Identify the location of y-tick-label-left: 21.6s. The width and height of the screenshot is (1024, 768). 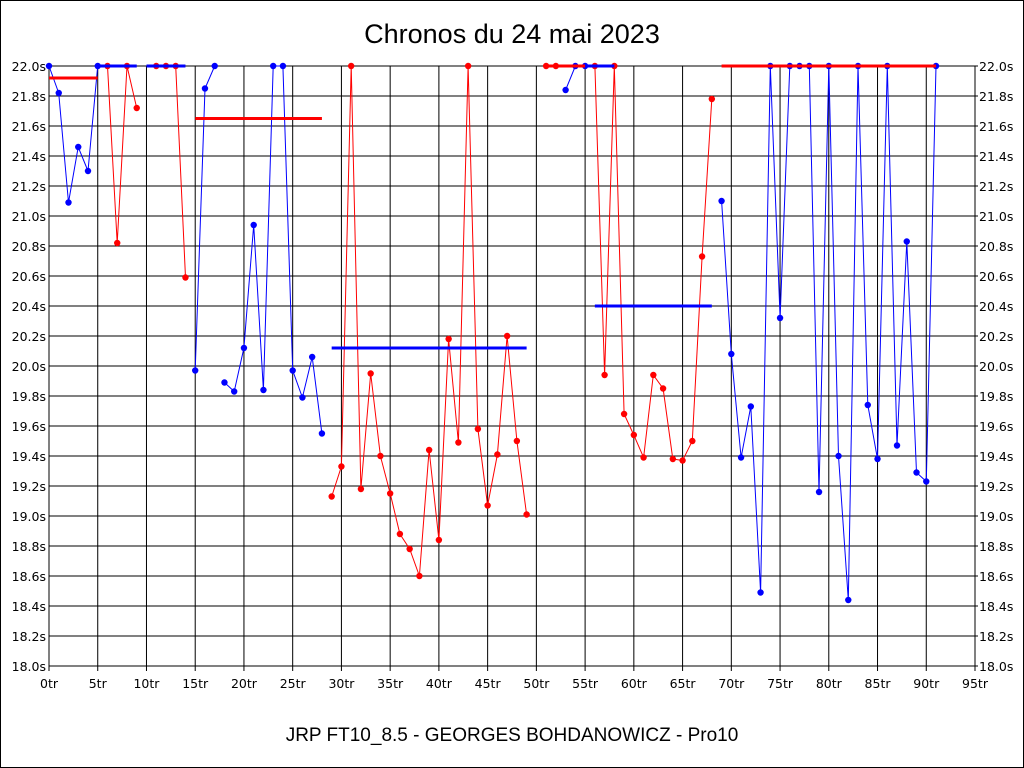
(29, 126).